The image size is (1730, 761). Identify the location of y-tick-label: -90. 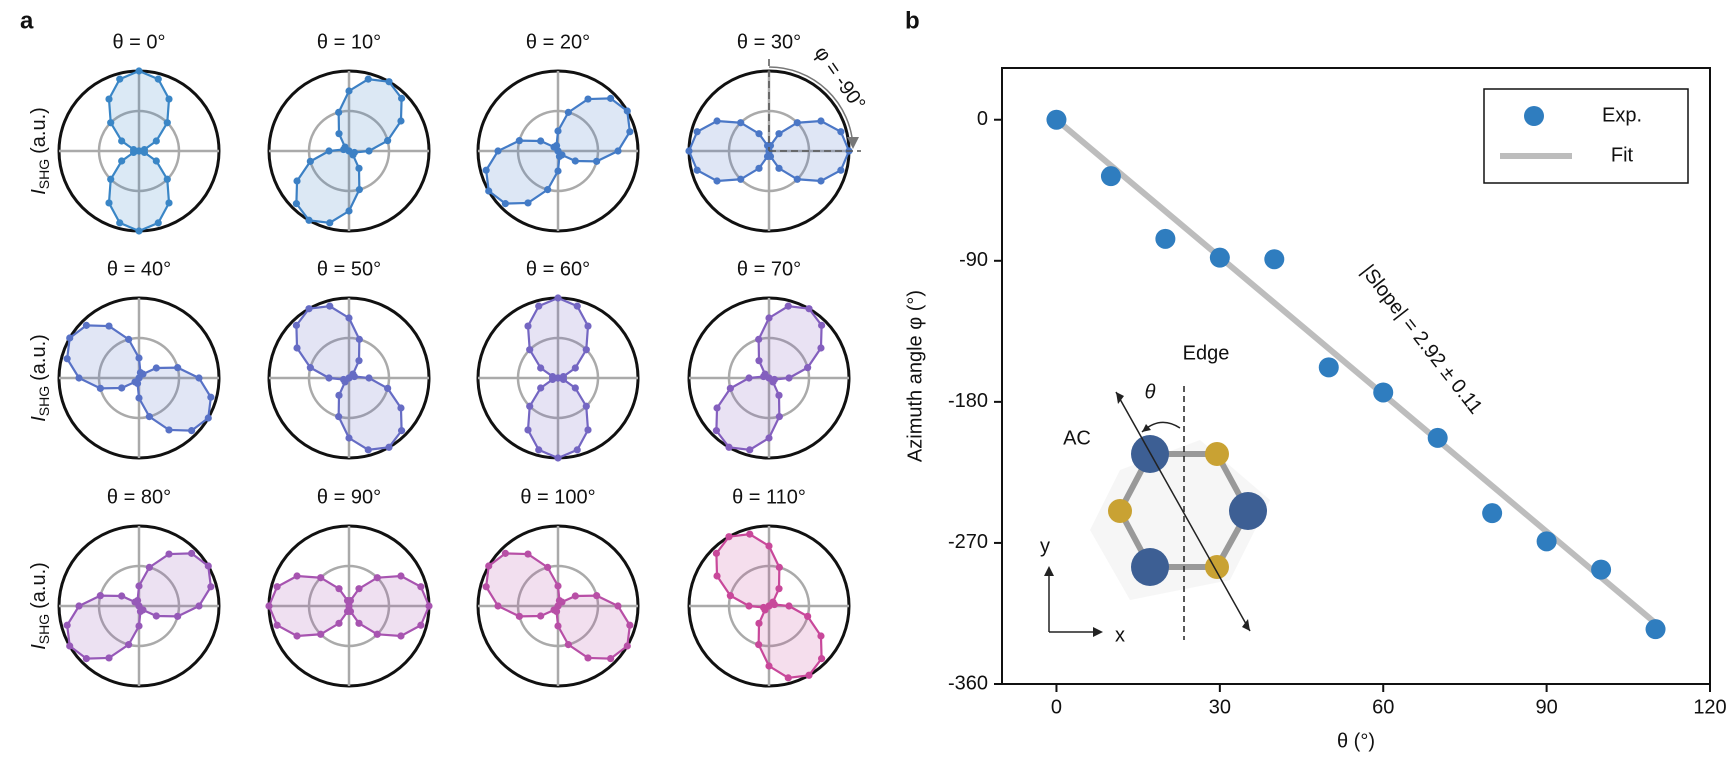
(973, 260).